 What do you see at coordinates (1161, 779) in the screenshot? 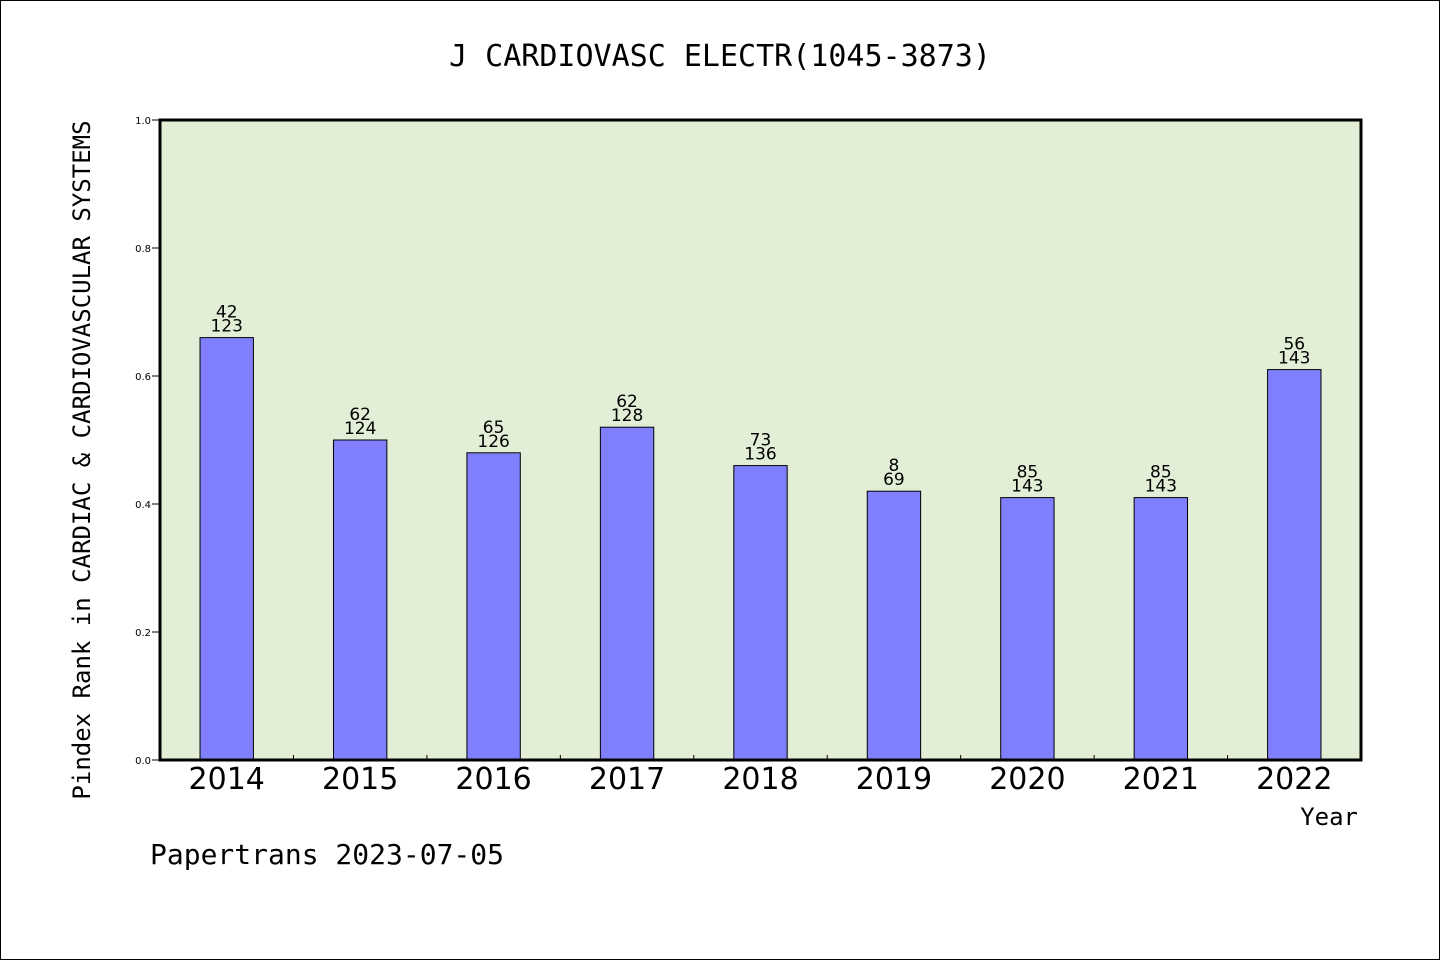
I see `x-tick-label: 2021` at bounding box center [1161, 779].